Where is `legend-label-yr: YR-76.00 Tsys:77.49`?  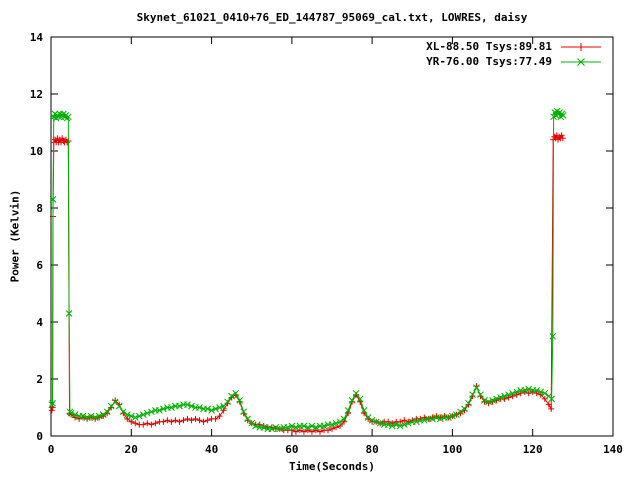
legend-label-yr: YR-76.00 Tsys:77.49 is located at coordinates (489, 61).